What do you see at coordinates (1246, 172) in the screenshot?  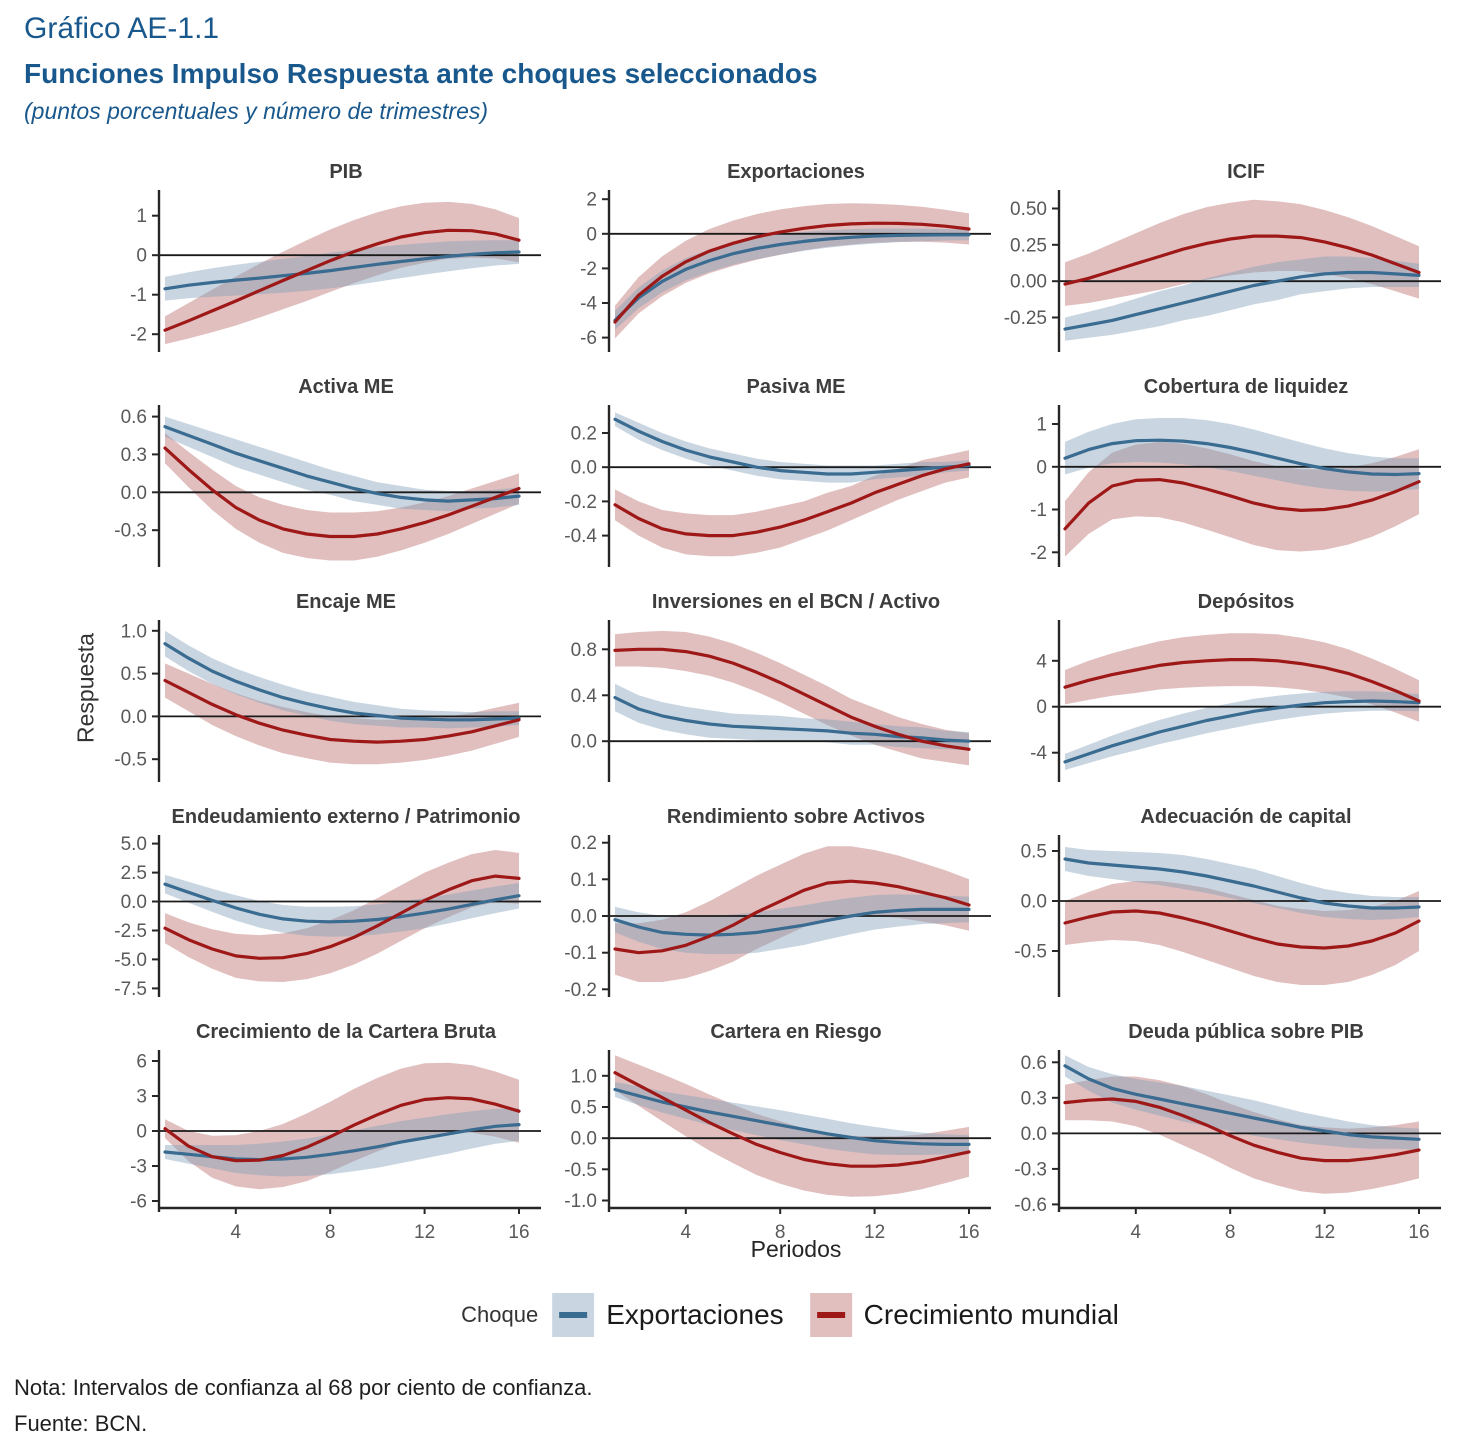 I see `subplot-title: ICIF` at bounding box center [1246, 172].